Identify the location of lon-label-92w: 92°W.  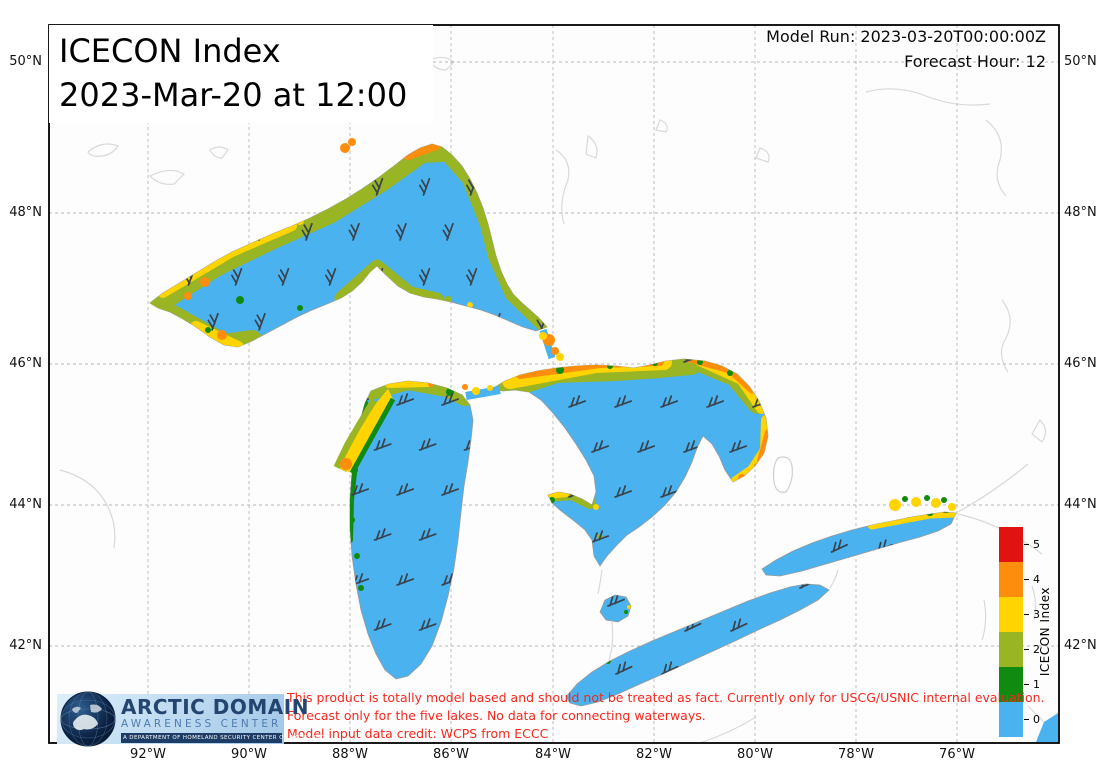
(148, 754).